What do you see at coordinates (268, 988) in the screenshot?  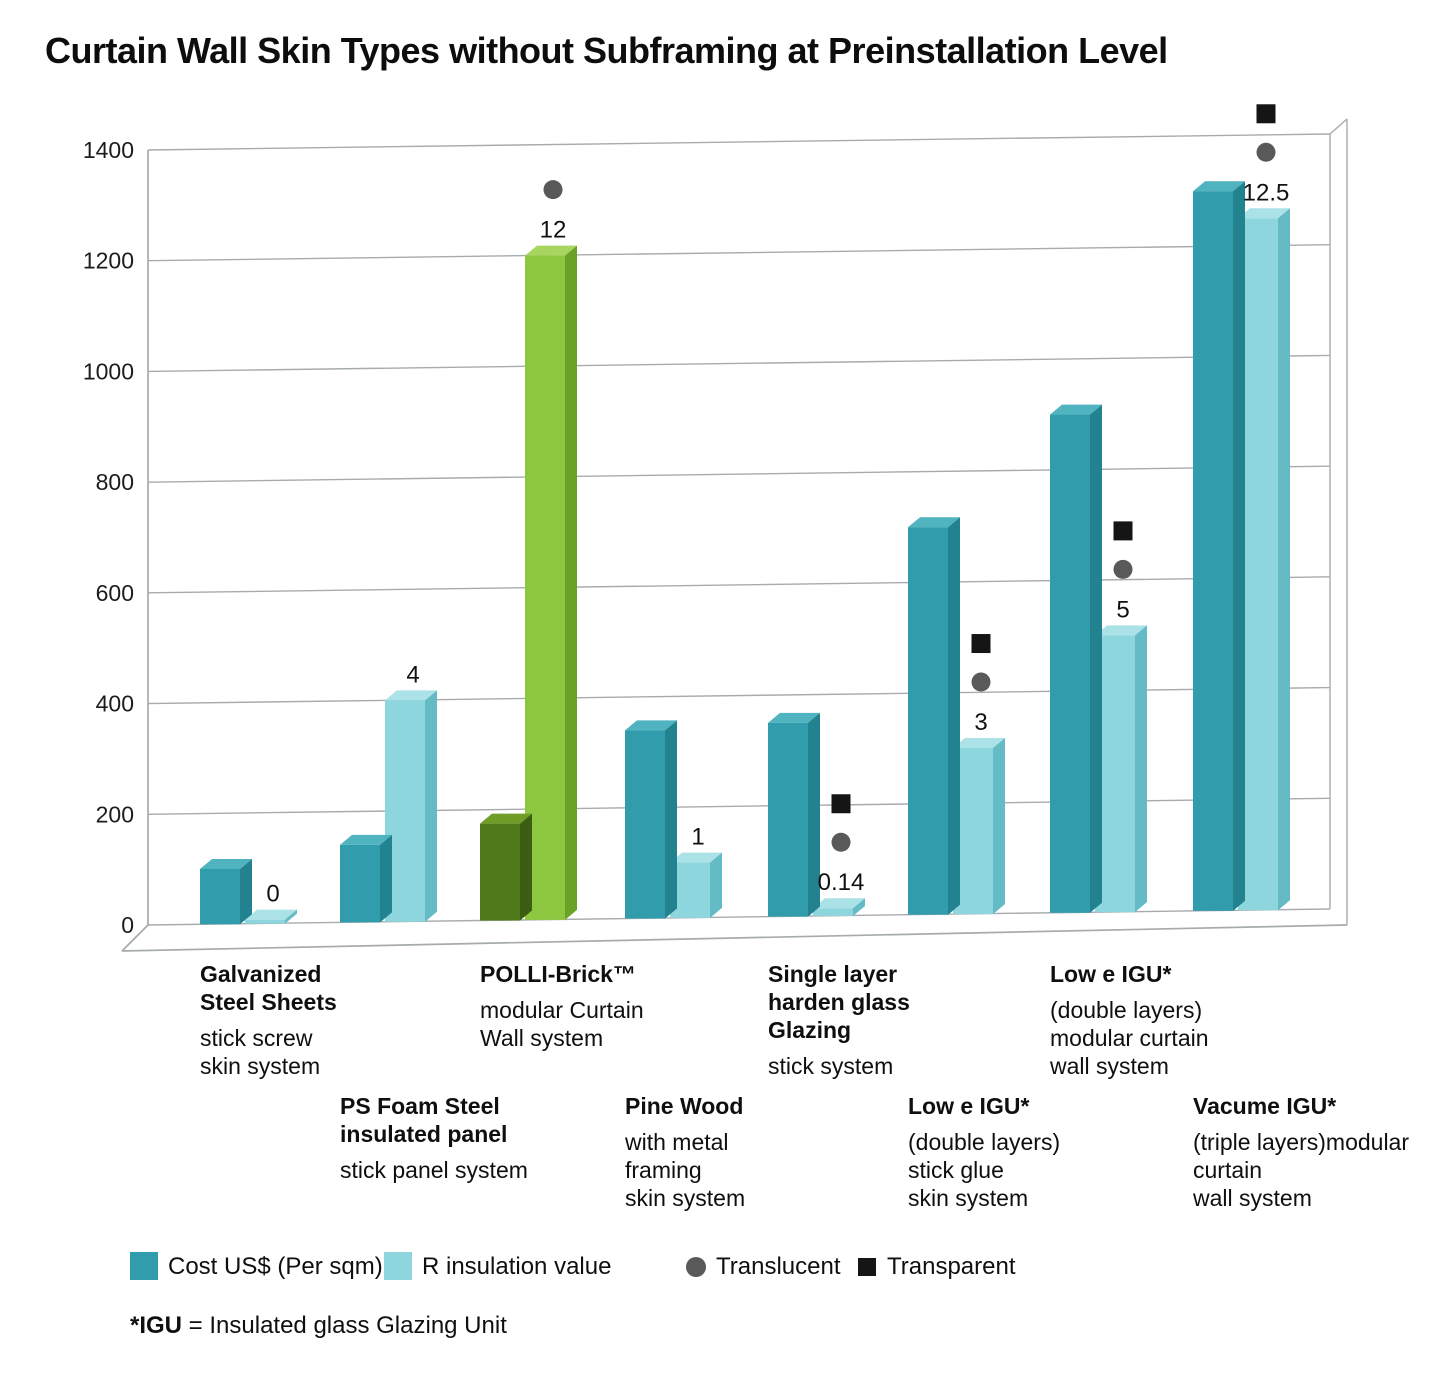 I see `category-name: Galvanized Steel Sheets` at bounding box center [268, 988].